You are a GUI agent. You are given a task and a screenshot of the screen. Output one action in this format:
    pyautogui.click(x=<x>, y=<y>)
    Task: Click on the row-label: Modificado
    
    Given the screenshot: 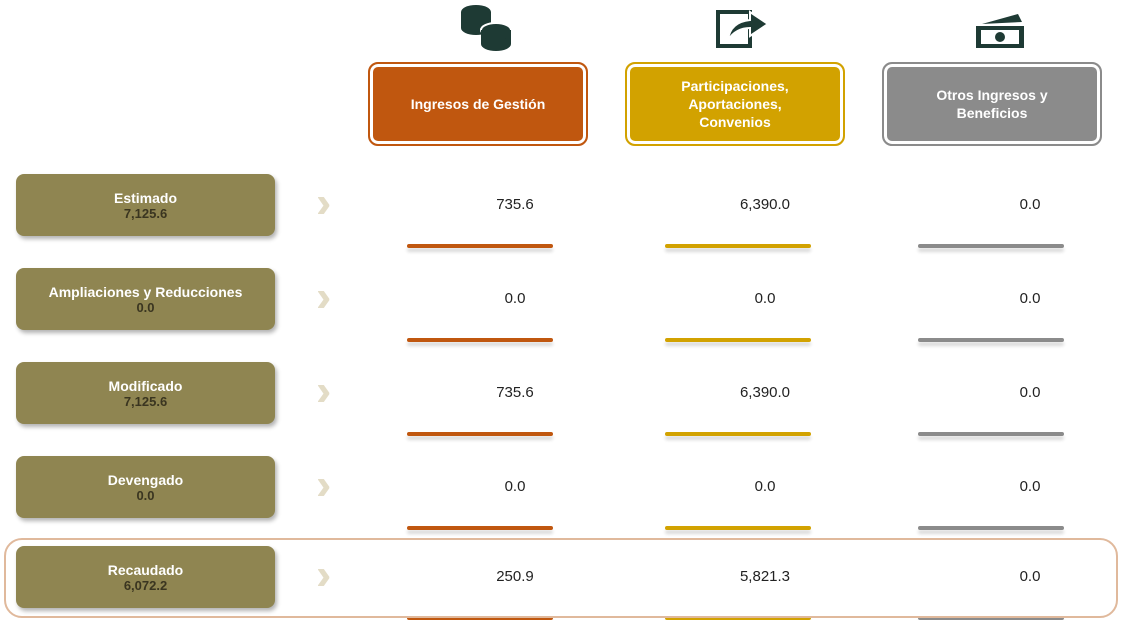 What is the action you would take?
    pyautogui.click(x=145, y=385)
    